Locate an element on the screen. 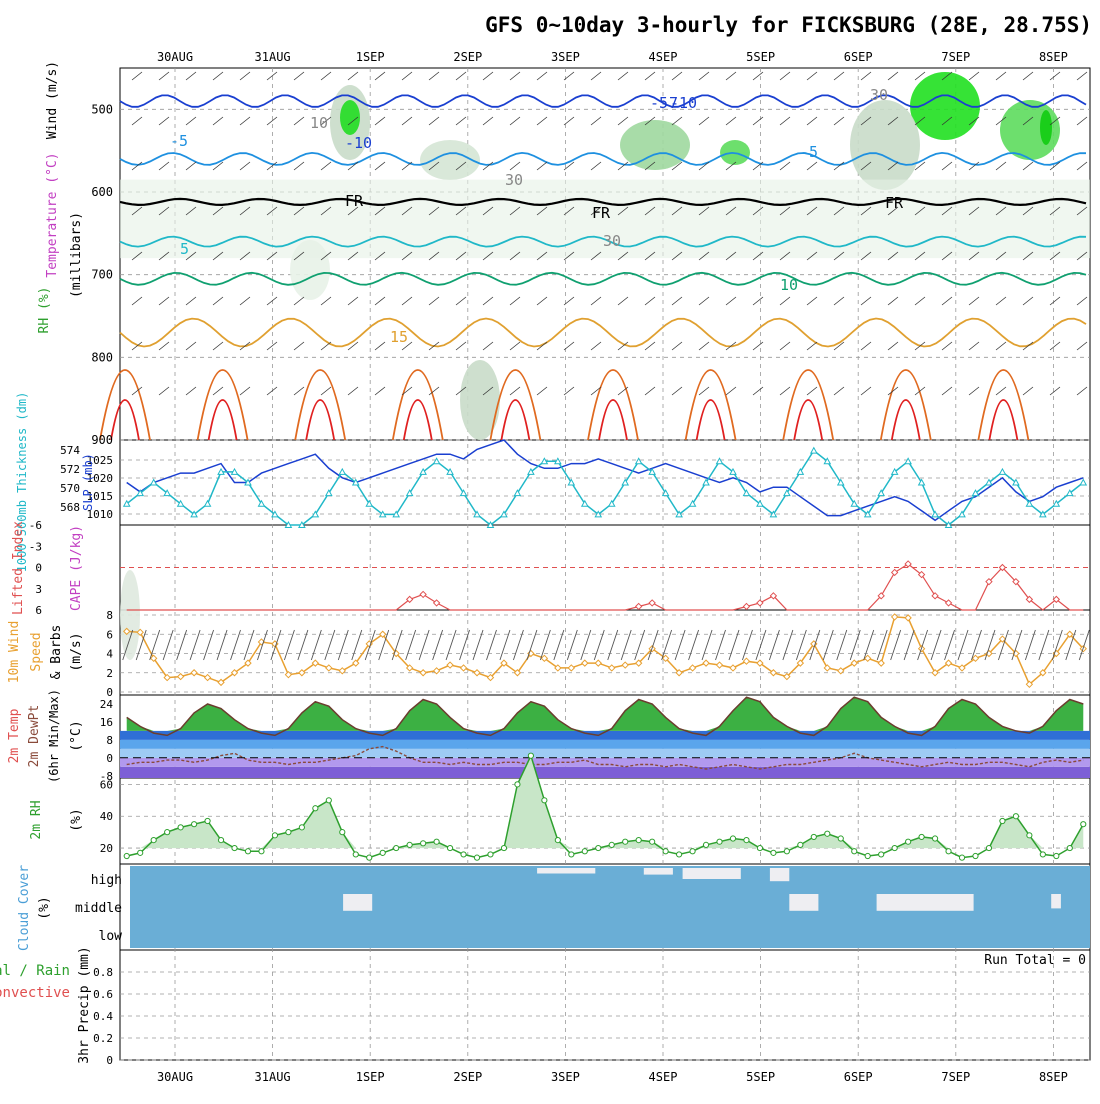  temp-line is located at coordinates (605, 716).